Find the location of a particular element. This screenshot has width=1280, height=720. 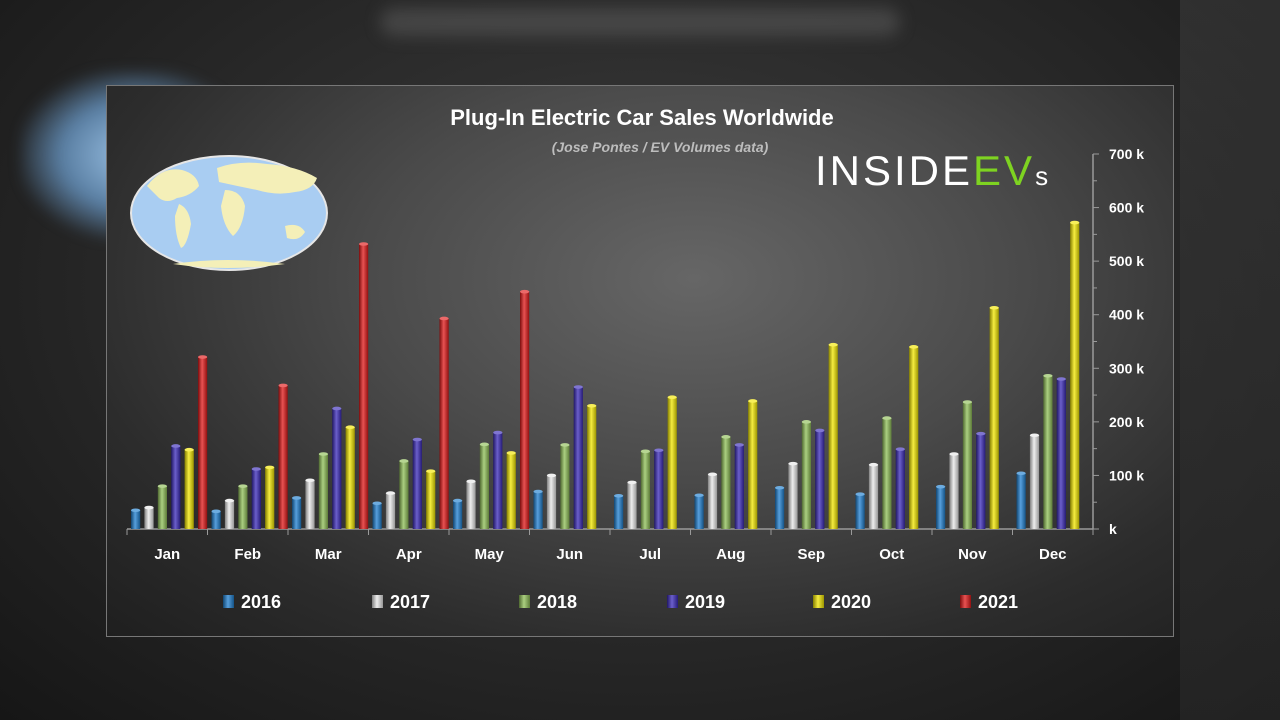

bar-2019-sep is located at coordinates (820, 478).